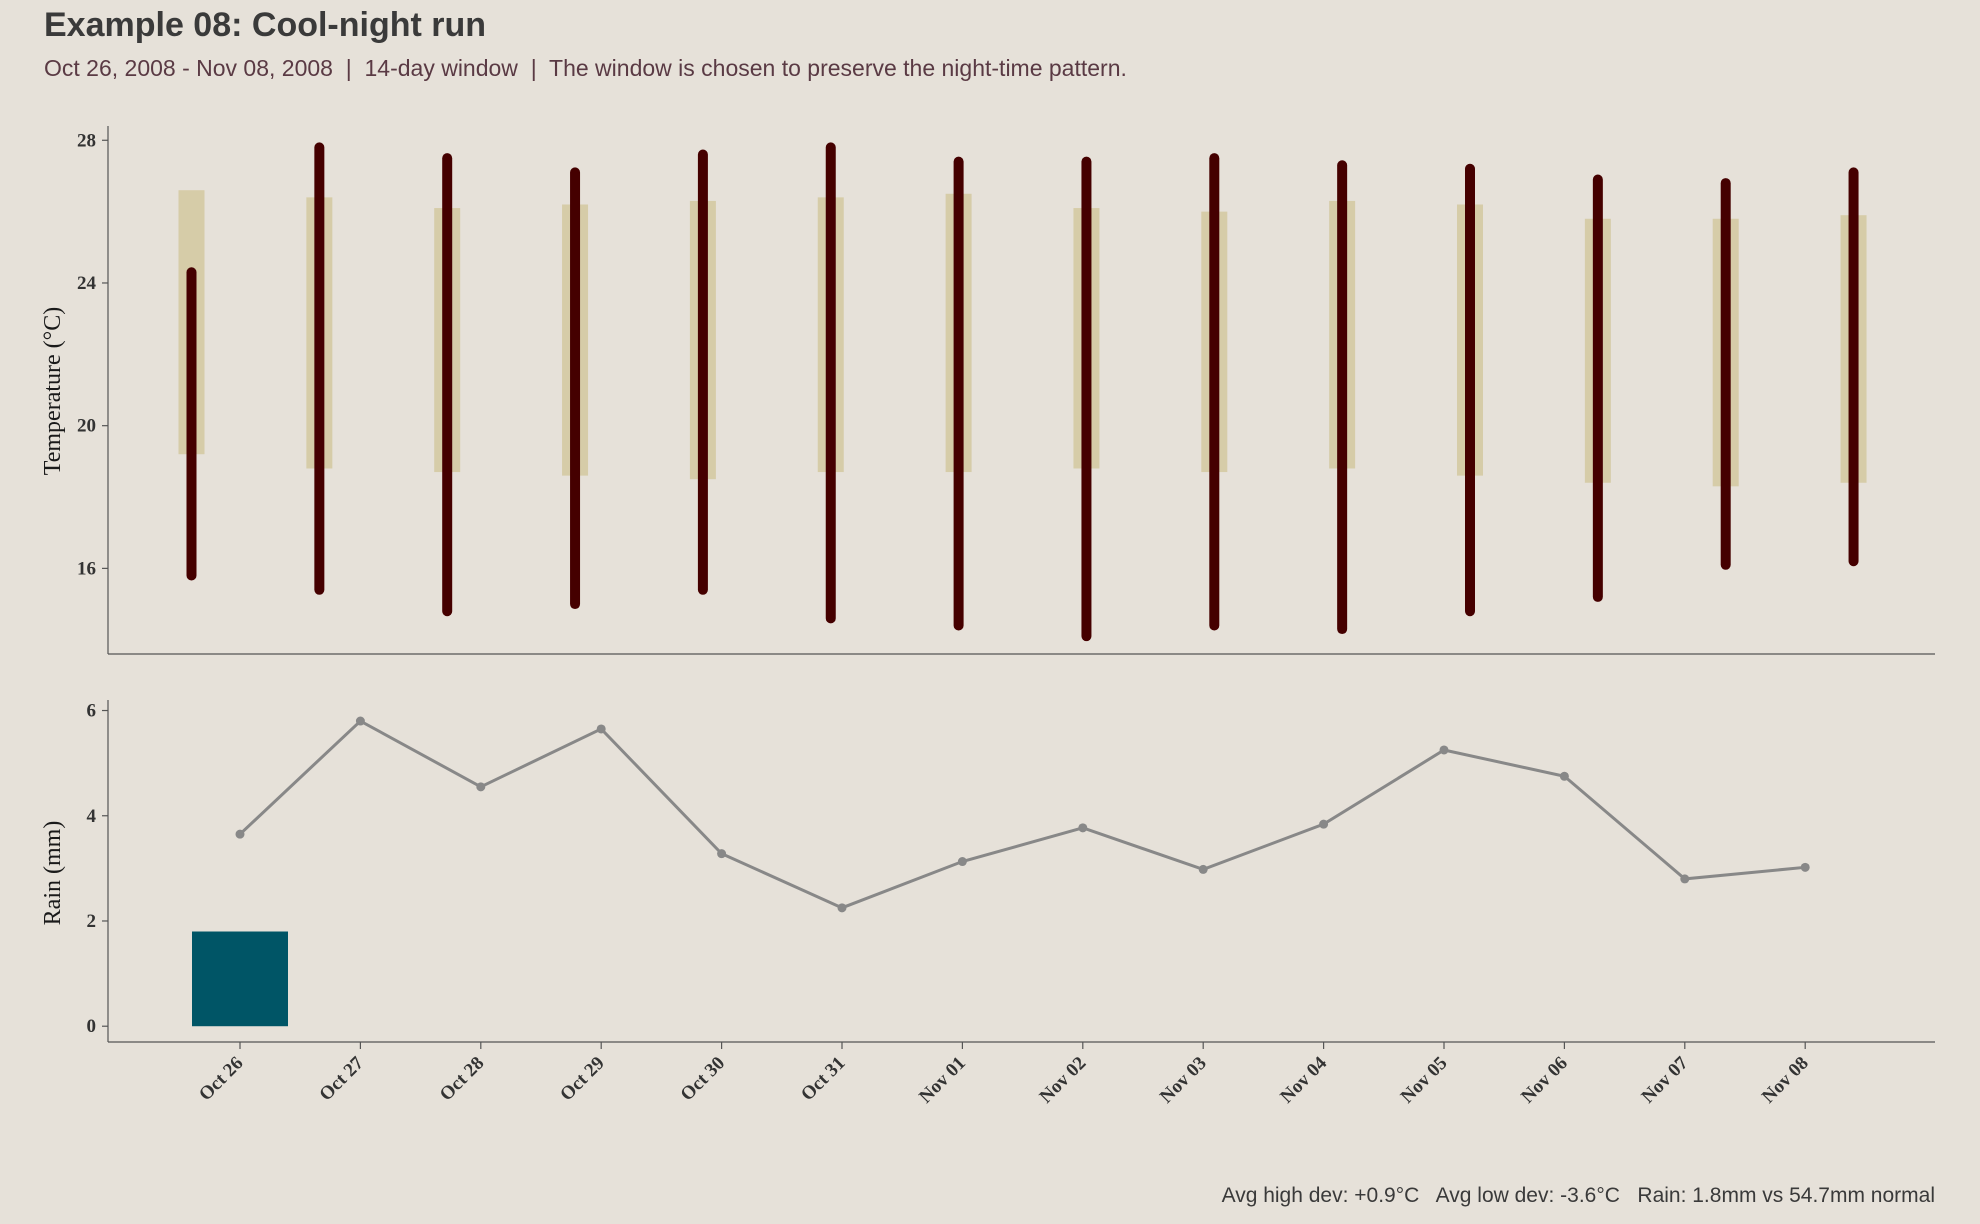 Image resolution: width=1980 pixels, height=1224 pixels. Describe the element at coordinates (221, 1079) in the screenshot. I see `x-tick-label: Oct 26` at that location.